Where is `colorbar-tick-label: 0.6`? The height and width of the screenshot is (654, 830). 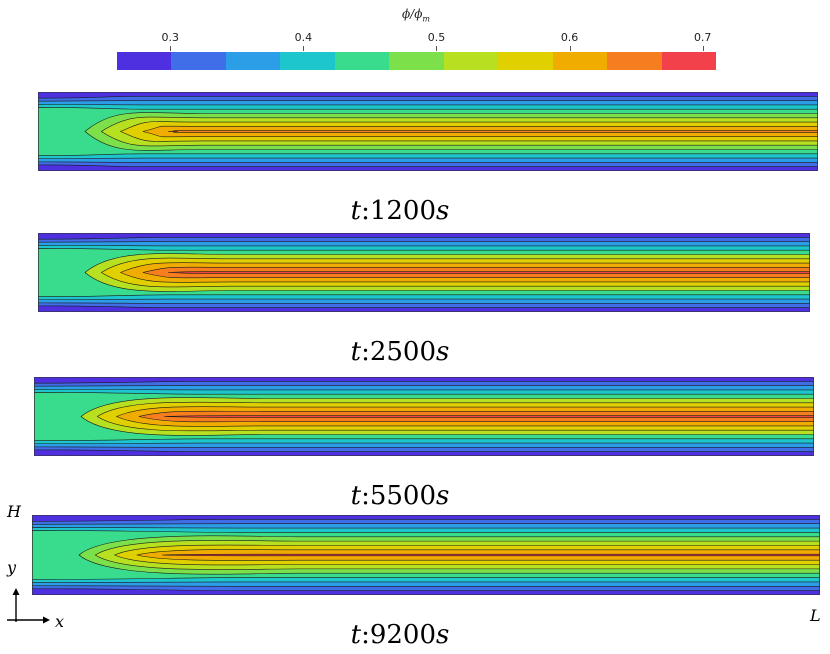
colorbar-tick-label: 0.6 is located at coordinates (569, 37).